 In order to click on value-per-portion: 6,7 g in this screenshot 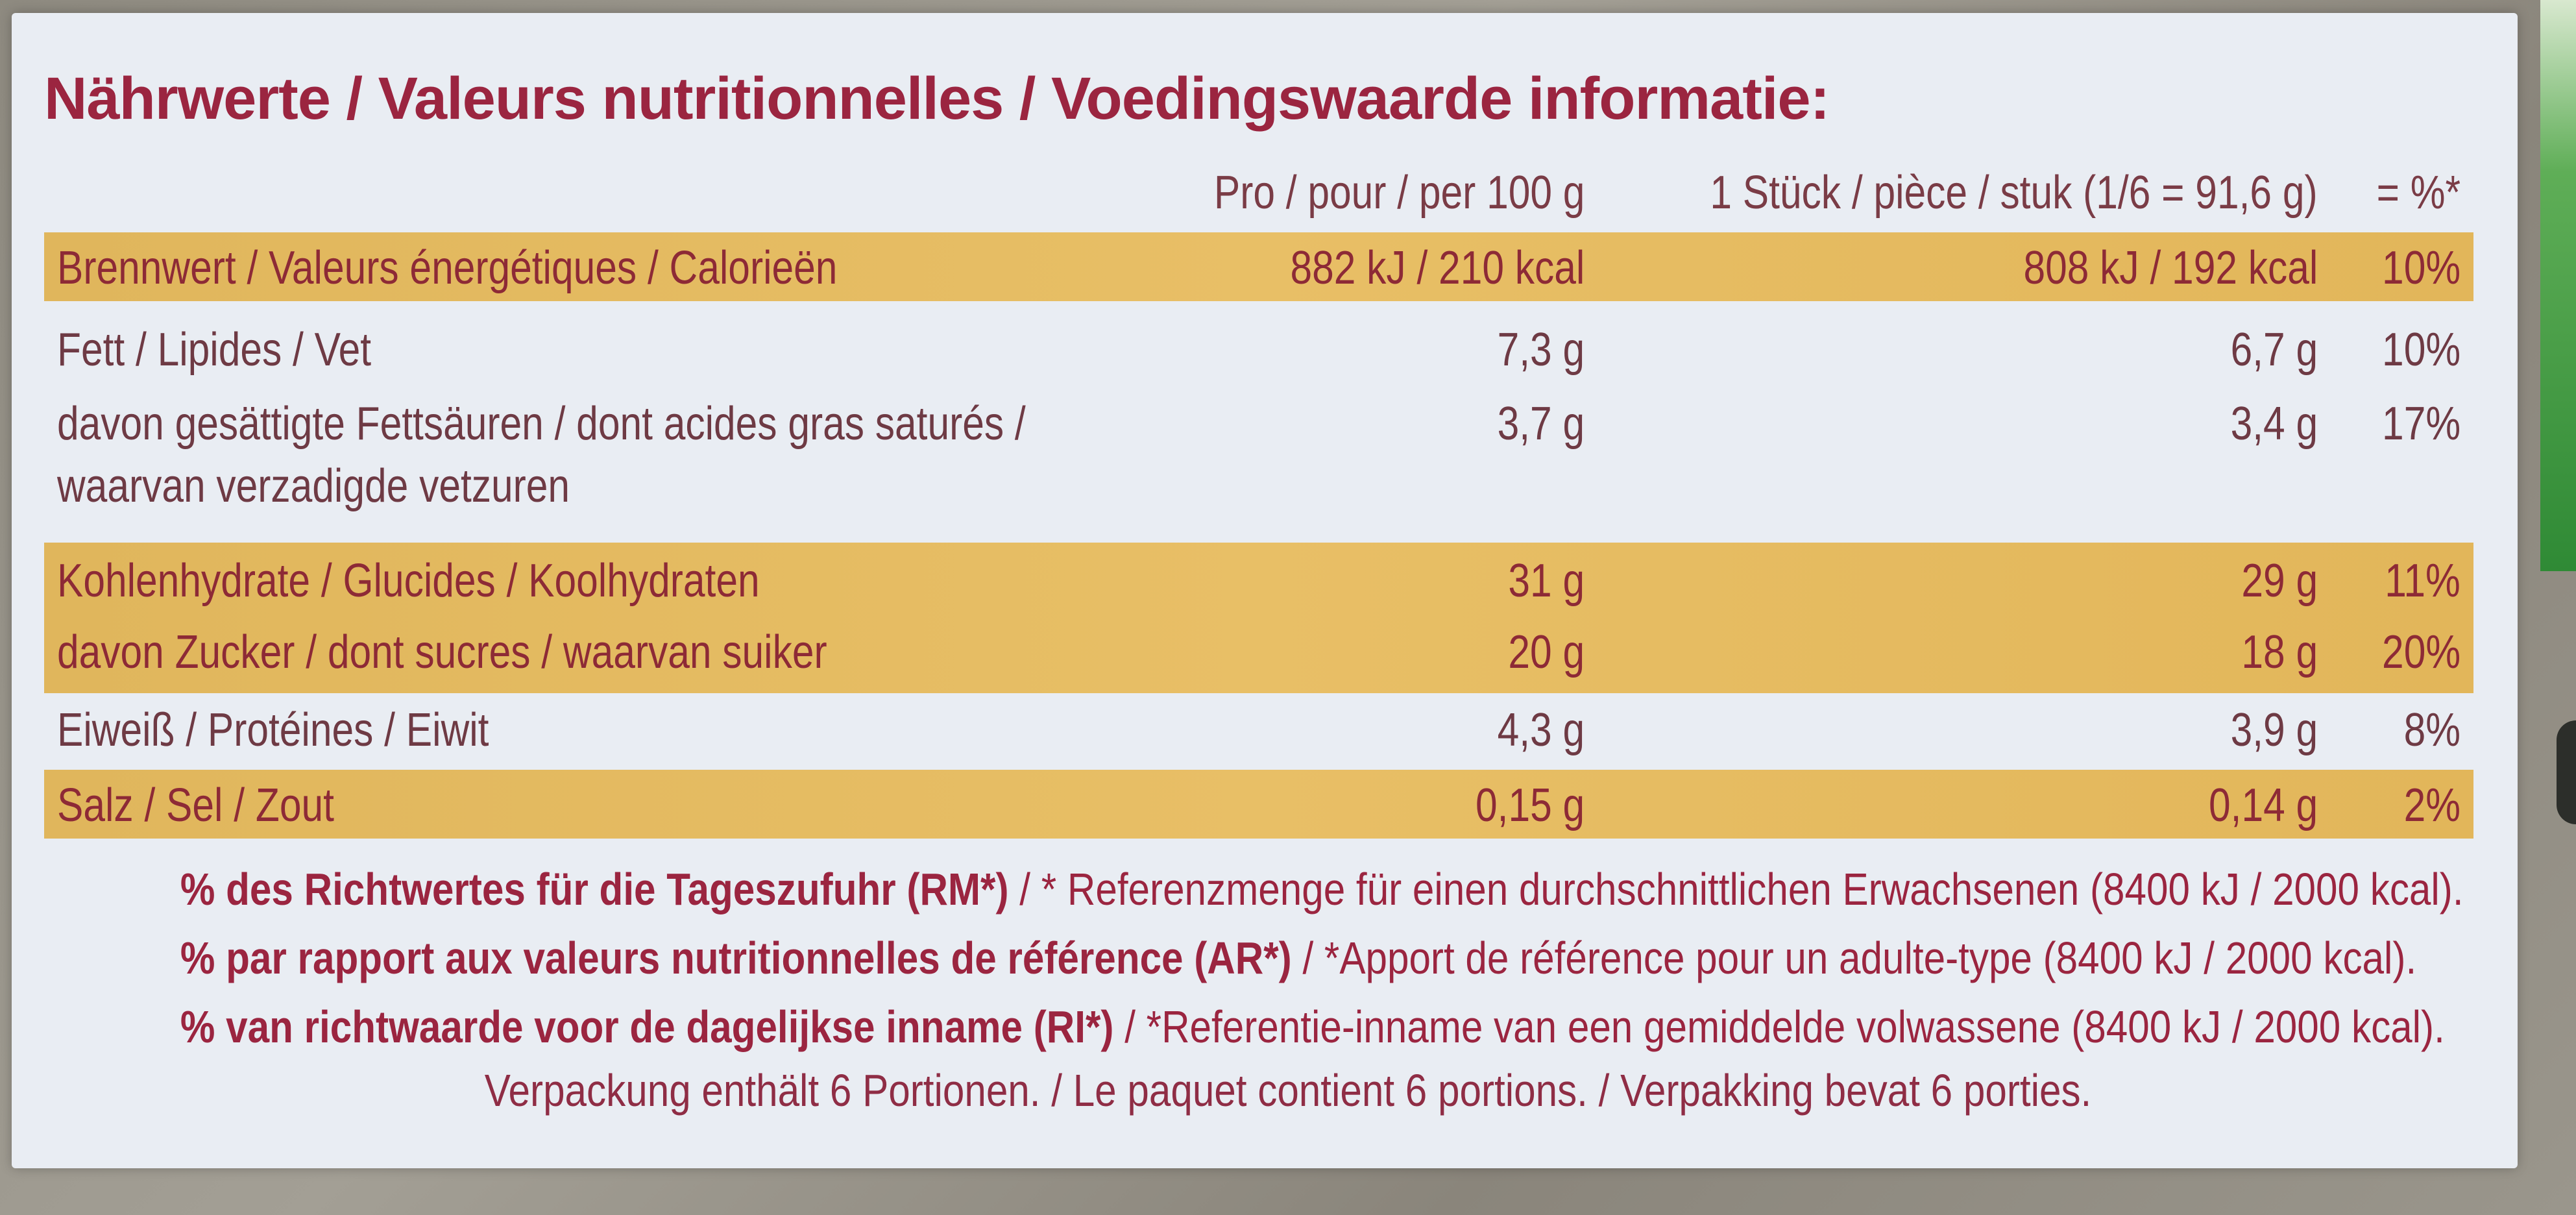, I will do `click(2274, 350)`.